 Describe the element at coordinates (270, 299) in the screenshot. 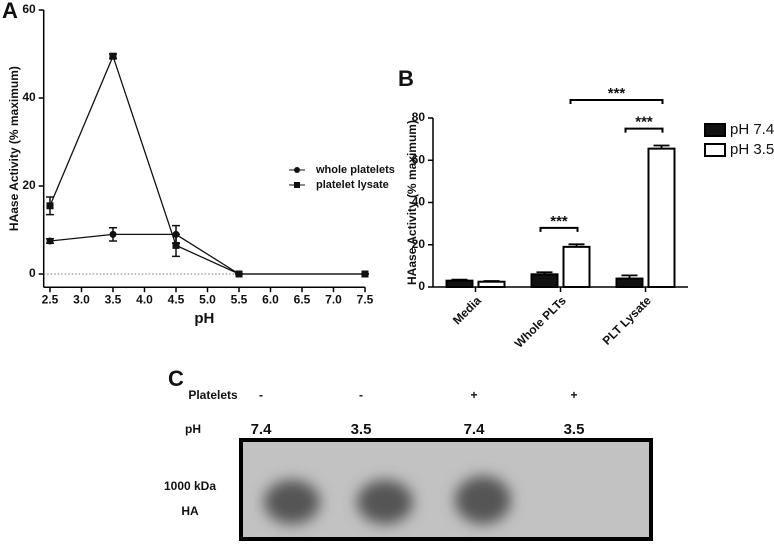

I see `x-tick-label: 6.0` at that location.